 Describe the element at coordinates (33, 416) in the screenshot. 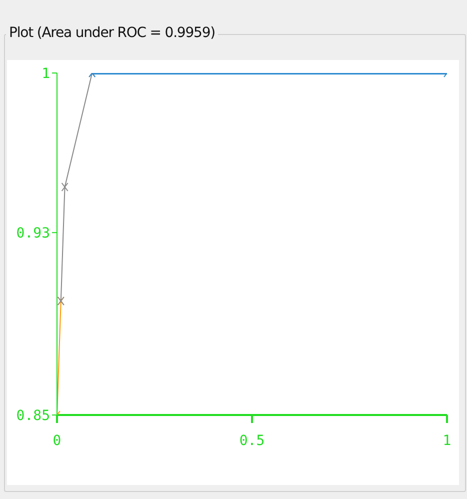

I see `y-tick-label: 0.85` at that location.